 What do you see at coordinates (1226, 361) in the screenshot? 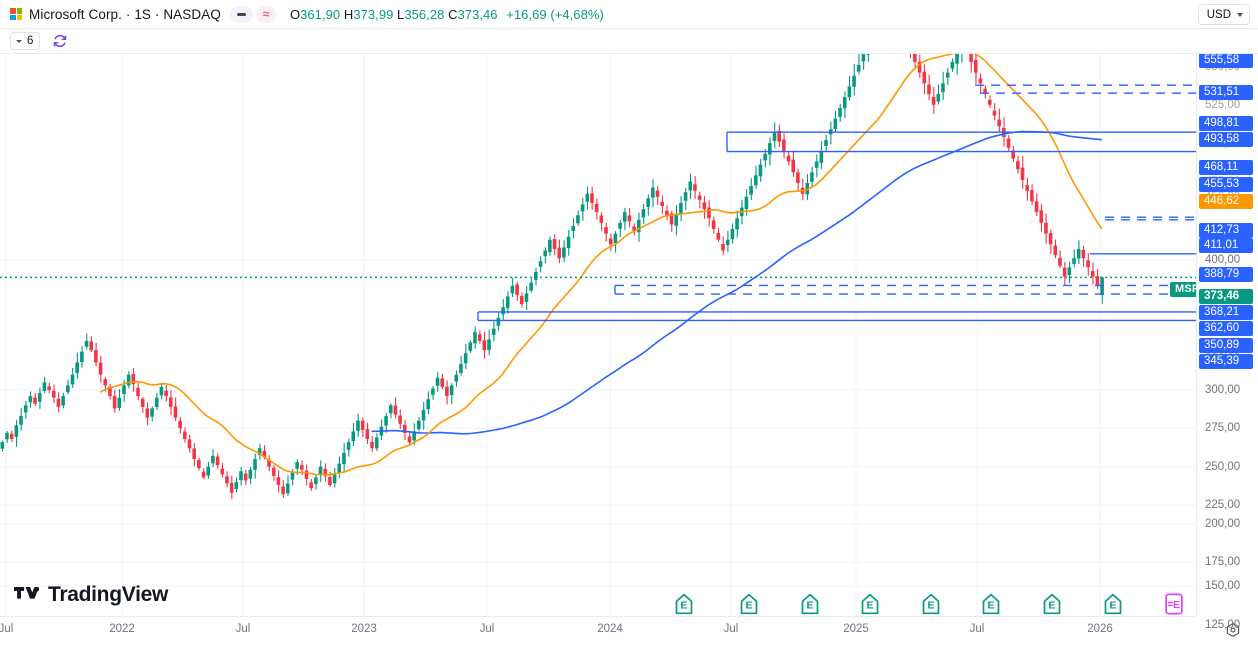
I see `price-level-label: 345,39` at bounding box center [1226, 361].